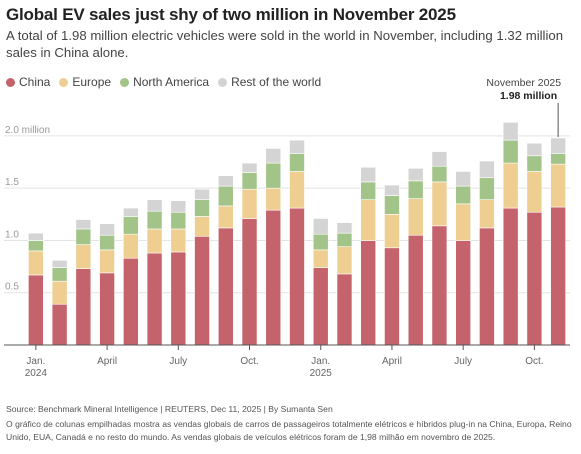 The height and width of the screenshot is (454, 581). I want to click on legend-item-north-america: North America, so click(164, 82).